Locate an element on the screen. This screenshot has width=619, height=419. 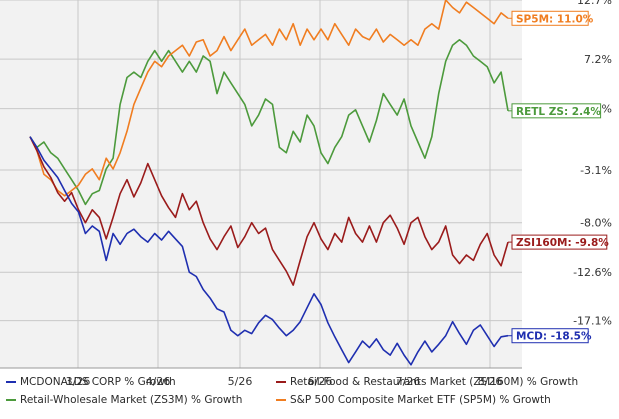
x-tick-label: 3/26 is located at coordinates (78, 381).